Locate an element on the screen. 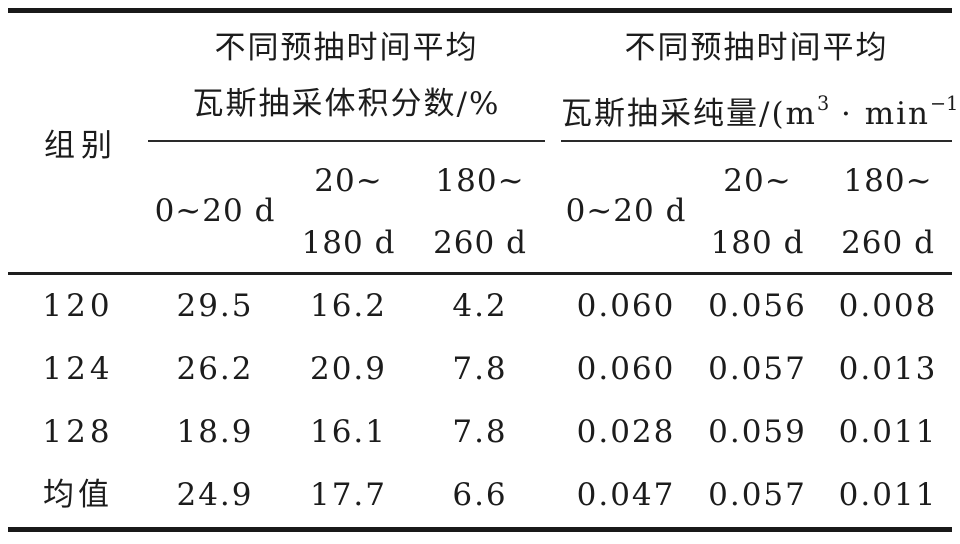  subheader-g1-20-180d-line2: 180 d is located at coordinates (348, 243).